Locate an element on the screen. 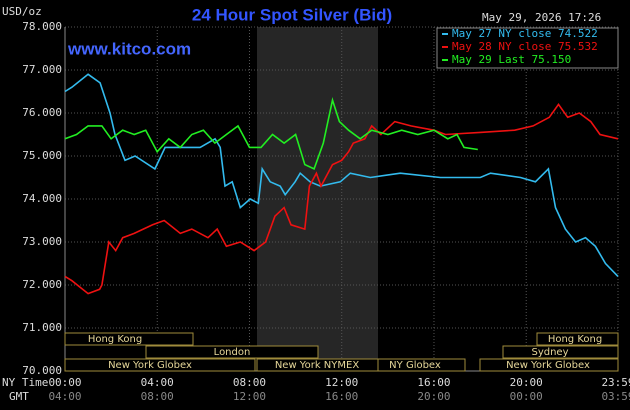  x-tick-label: 04:00 is located at coordinates (157, 382).